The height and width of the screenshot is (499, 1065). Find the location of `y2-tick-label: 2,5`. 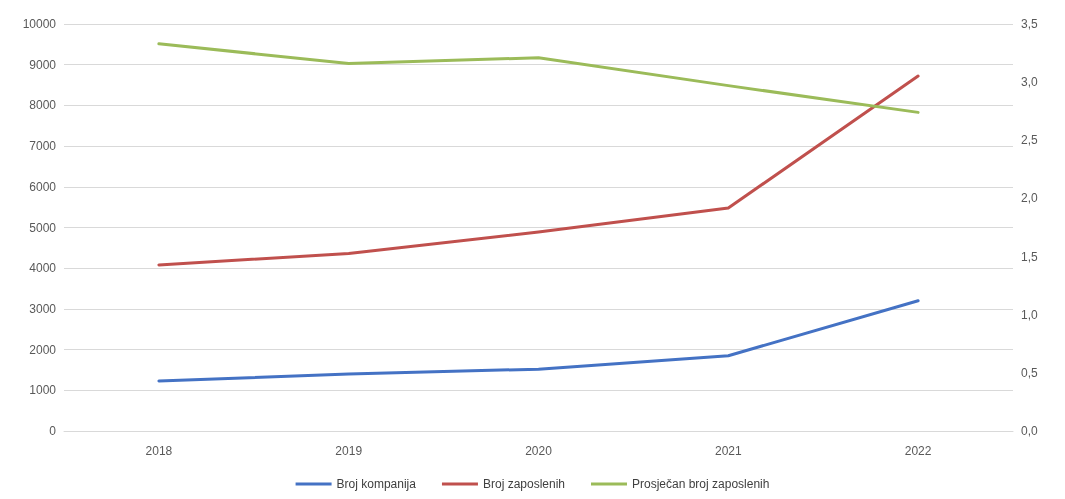

y2-tick-label: 2,5 is located at coordinates (1030, 140).